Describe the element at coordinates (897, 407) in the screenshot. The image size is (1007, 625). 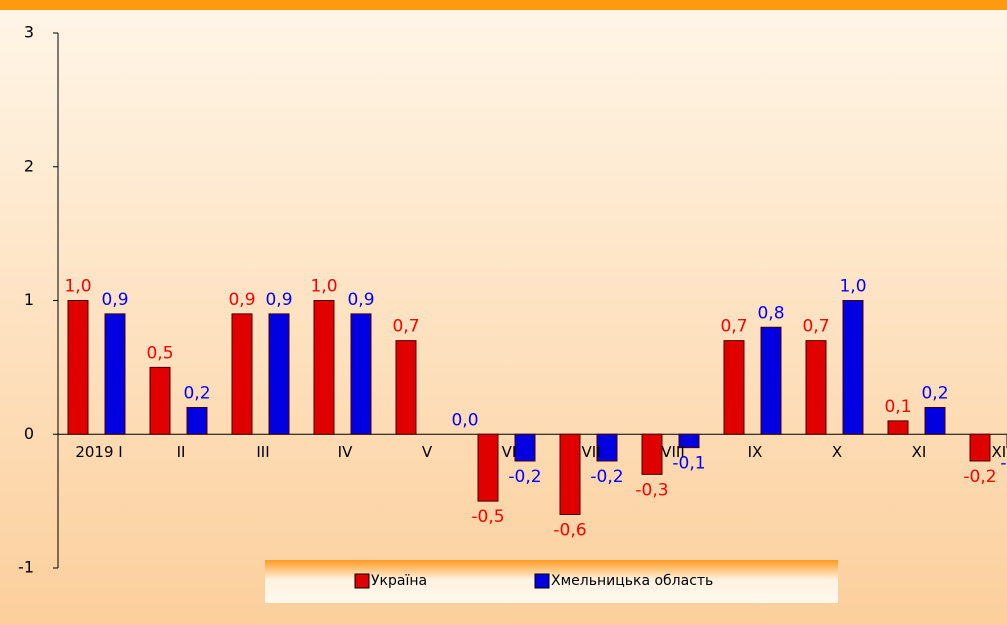
I see `value-label: 0,1` at that location.